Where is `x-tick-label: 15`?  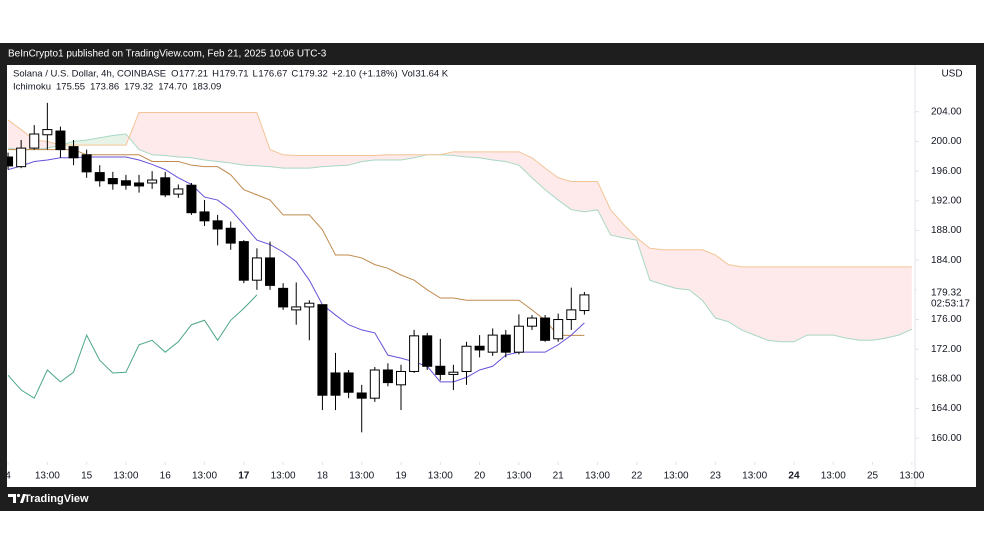
x-tick-label: 15 is located at coordinates (87, 476).